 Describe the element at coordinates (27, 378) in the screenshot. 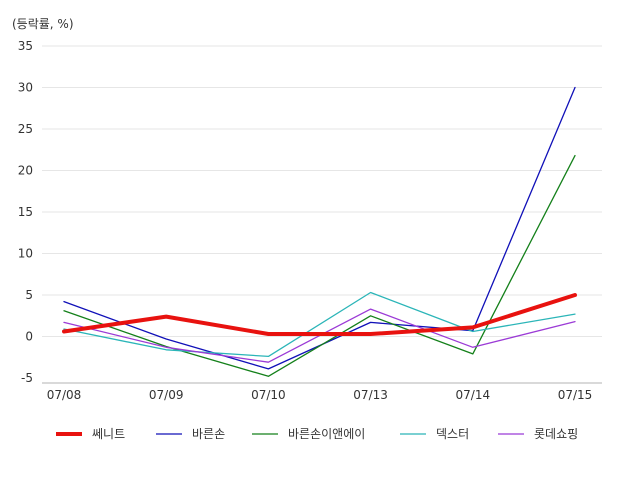

I see `y-tick-label: -5` at that location.